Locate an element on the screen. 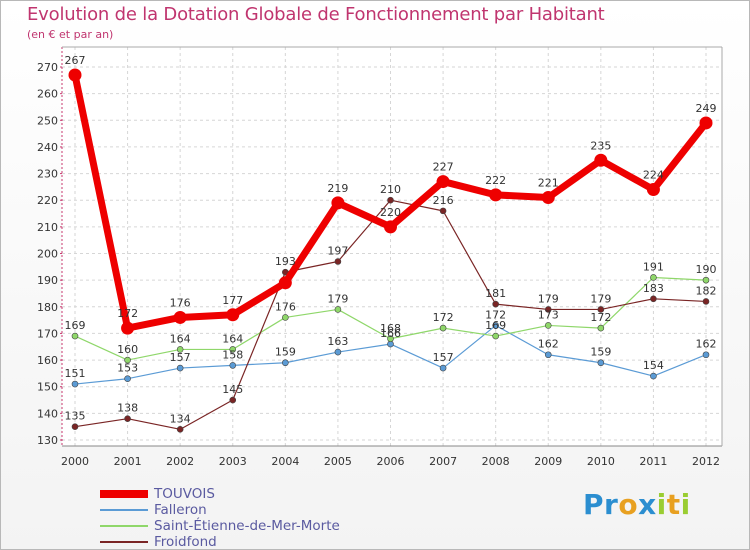 The width and height of the screenshot is (750, 550). y-tick-label: 210 is located at coordinates (47, 227).